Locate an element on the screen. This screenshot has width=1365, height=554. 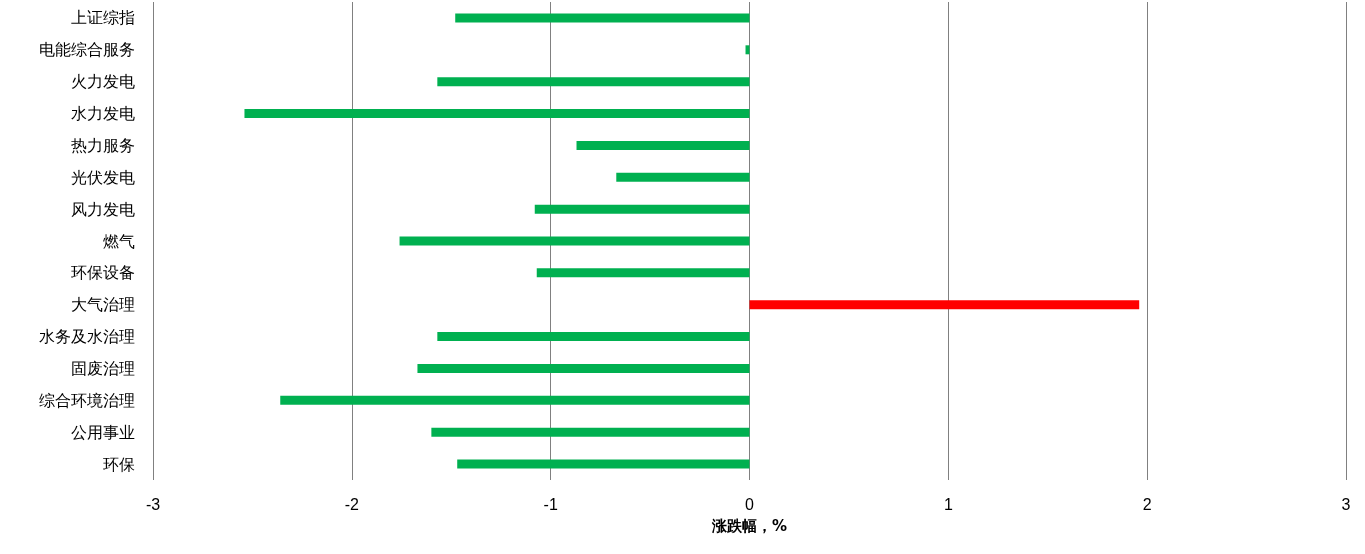
x-tick-label: 2 is located at coordinates (1147, 504).